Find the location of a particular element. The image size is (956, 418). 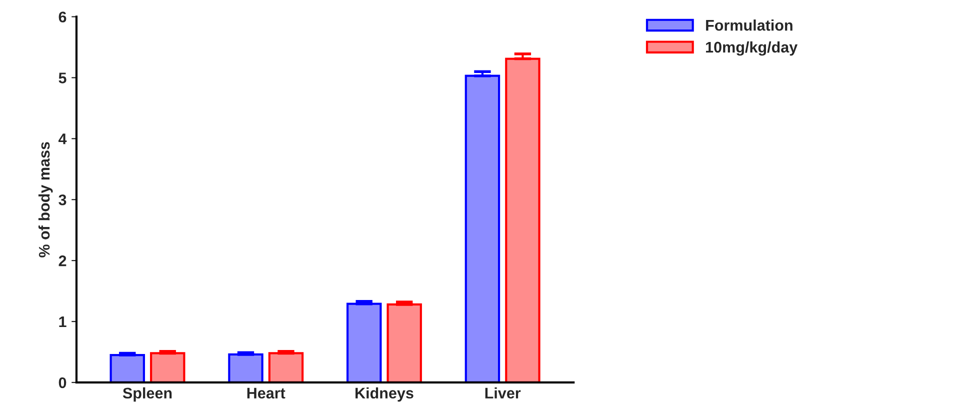

legend-label: Formulation is located at coordinates (749, 25).